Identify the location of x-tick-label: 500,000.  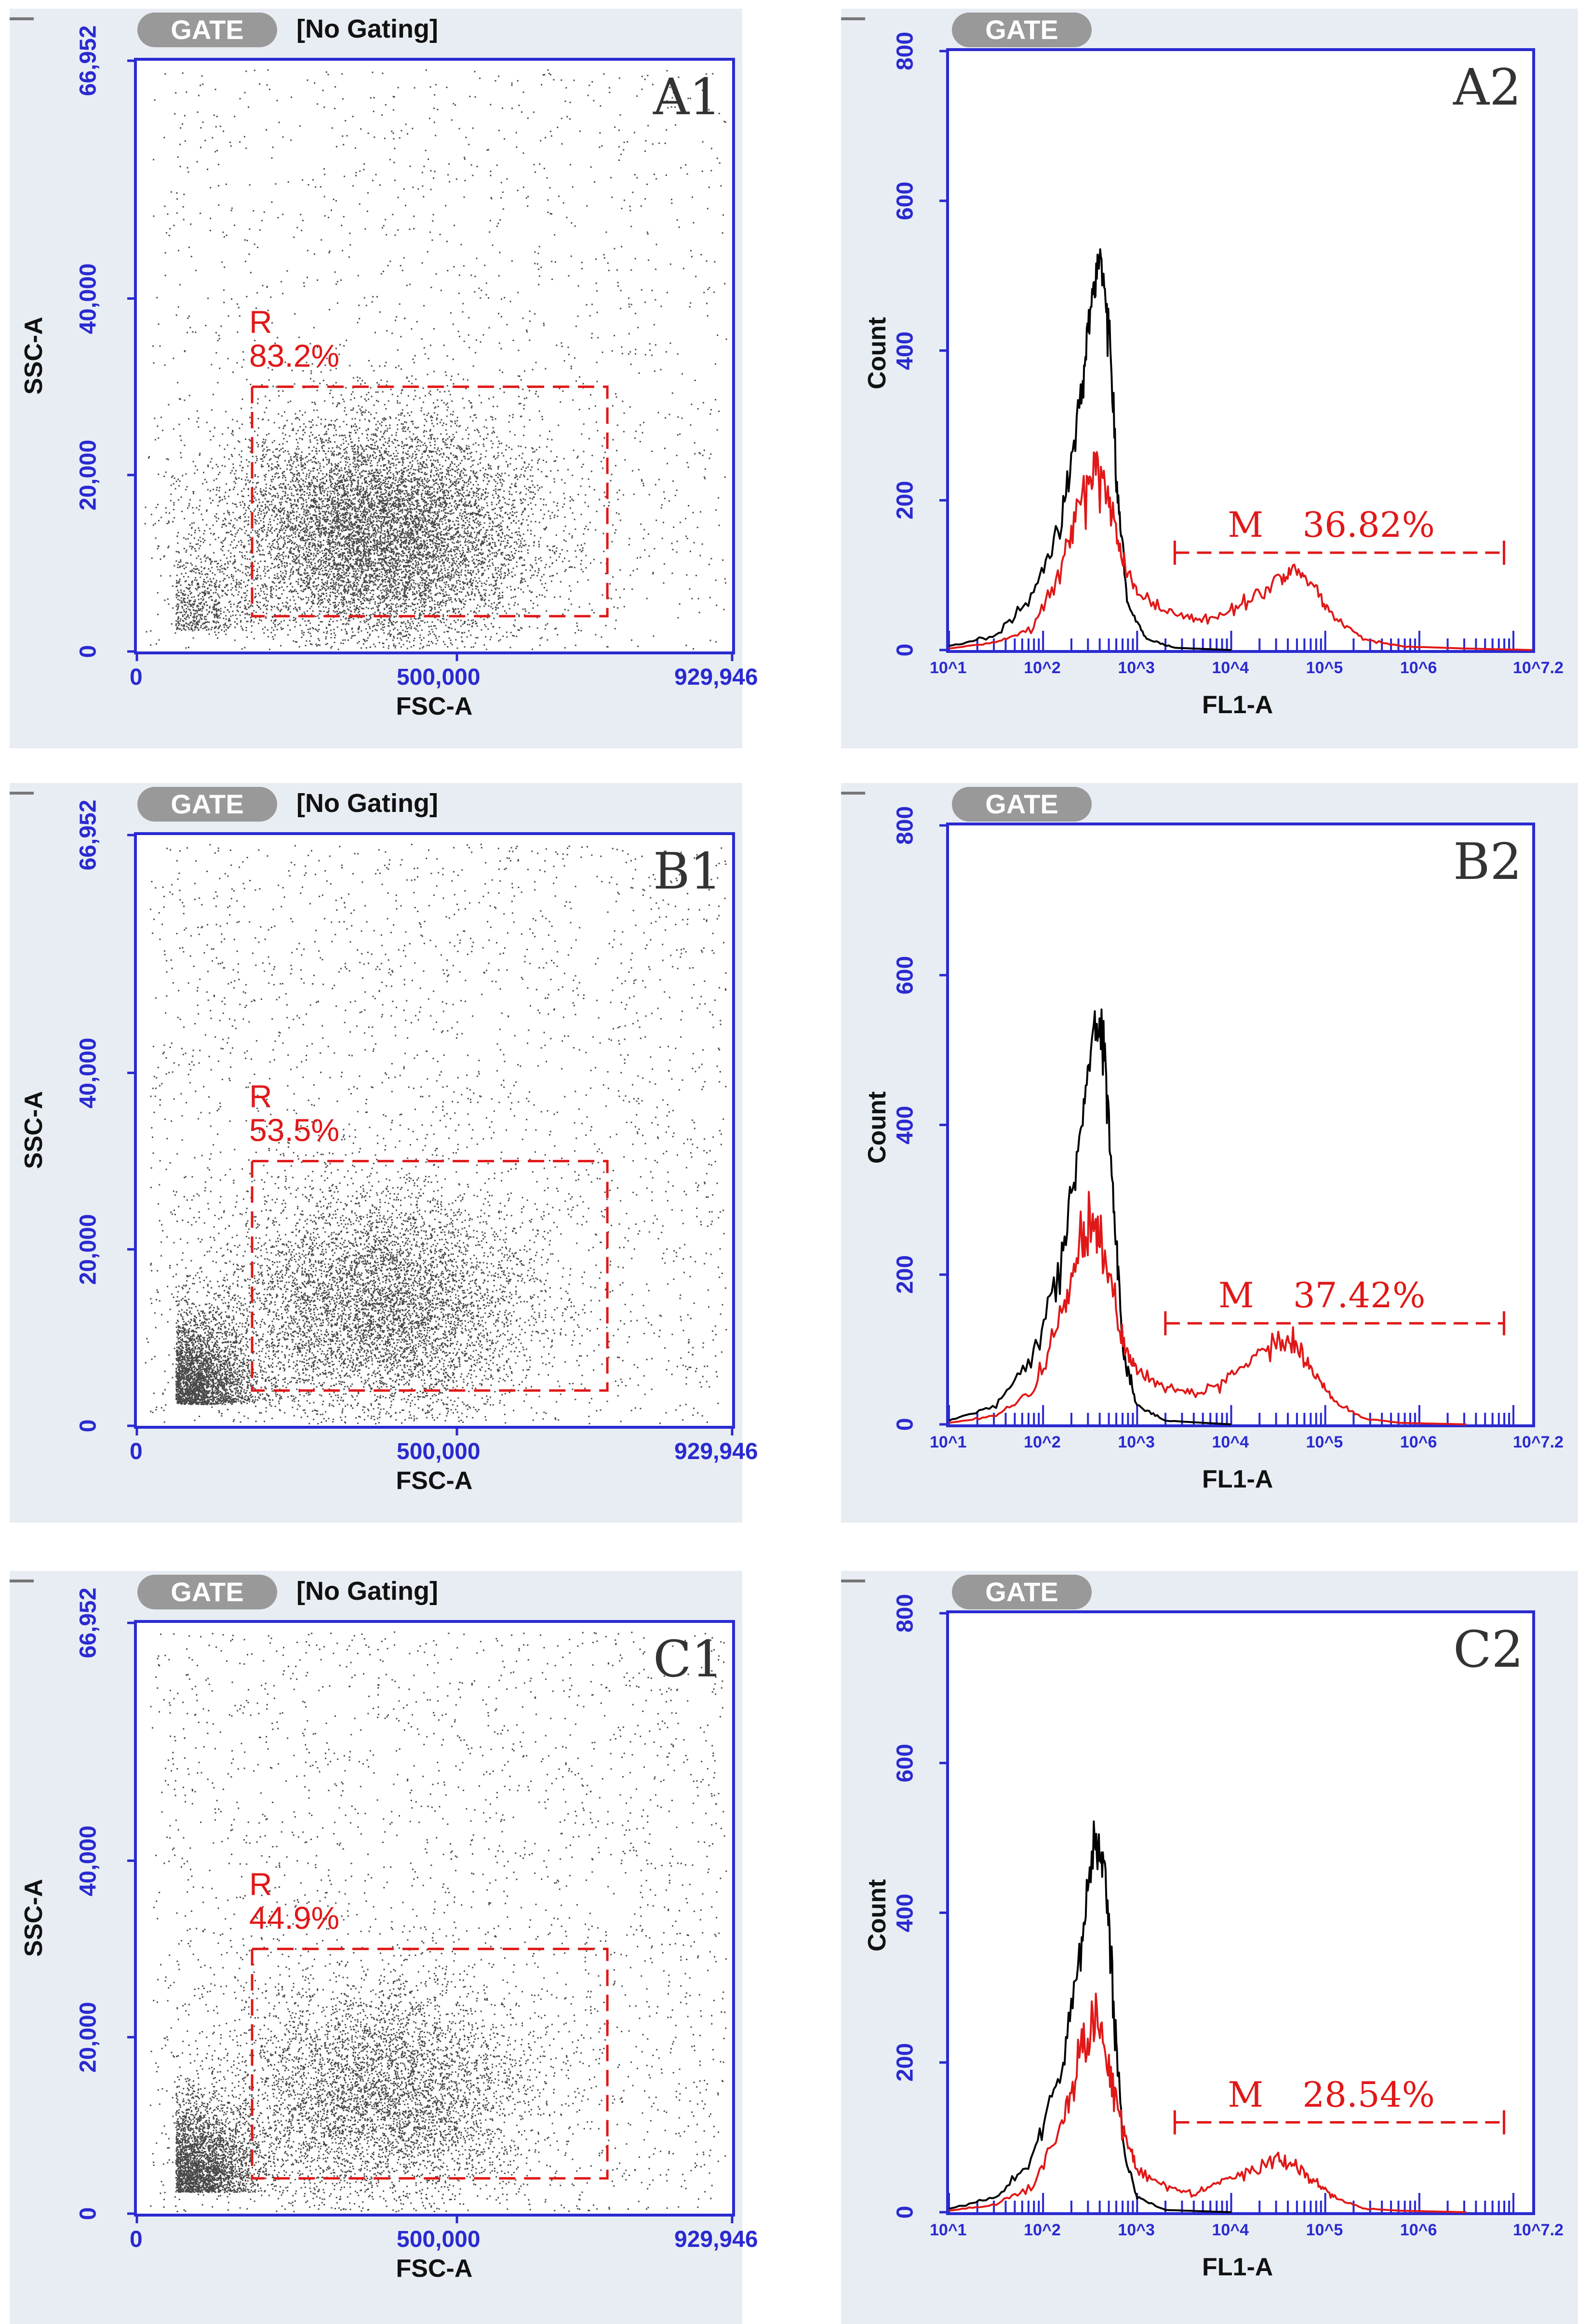
(439, 1451).